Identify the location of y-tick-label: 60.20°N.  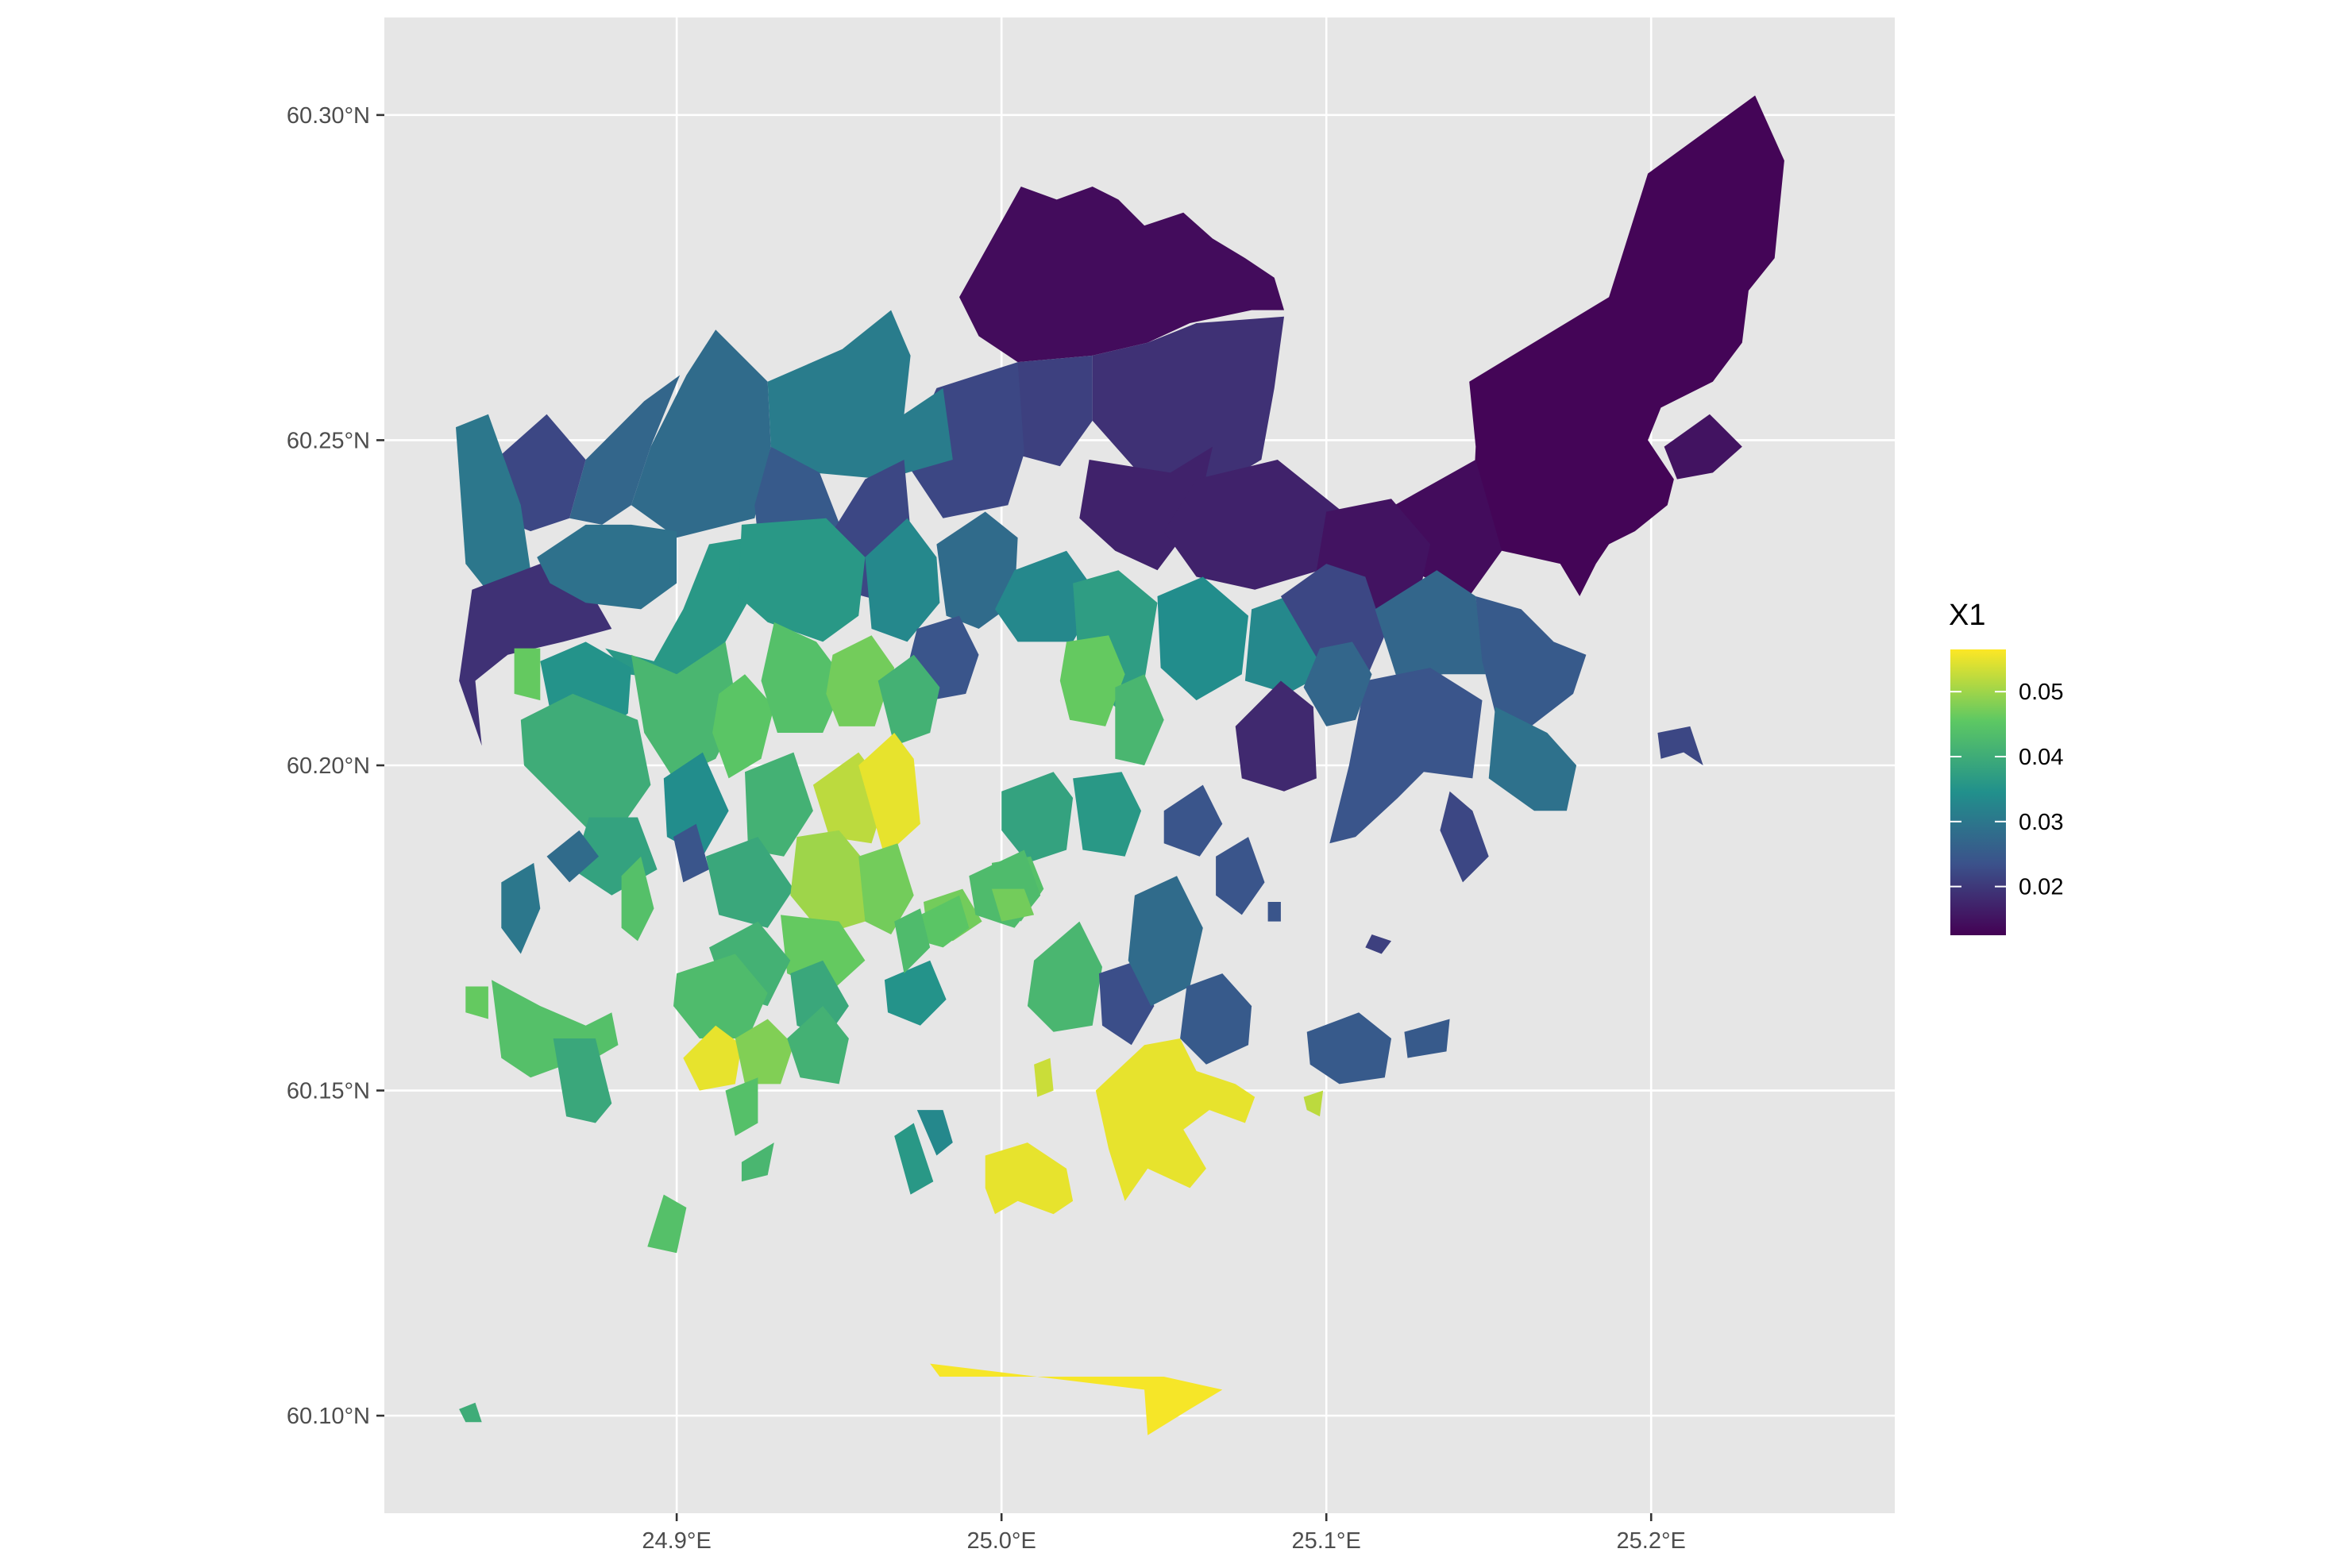
(328, 766).